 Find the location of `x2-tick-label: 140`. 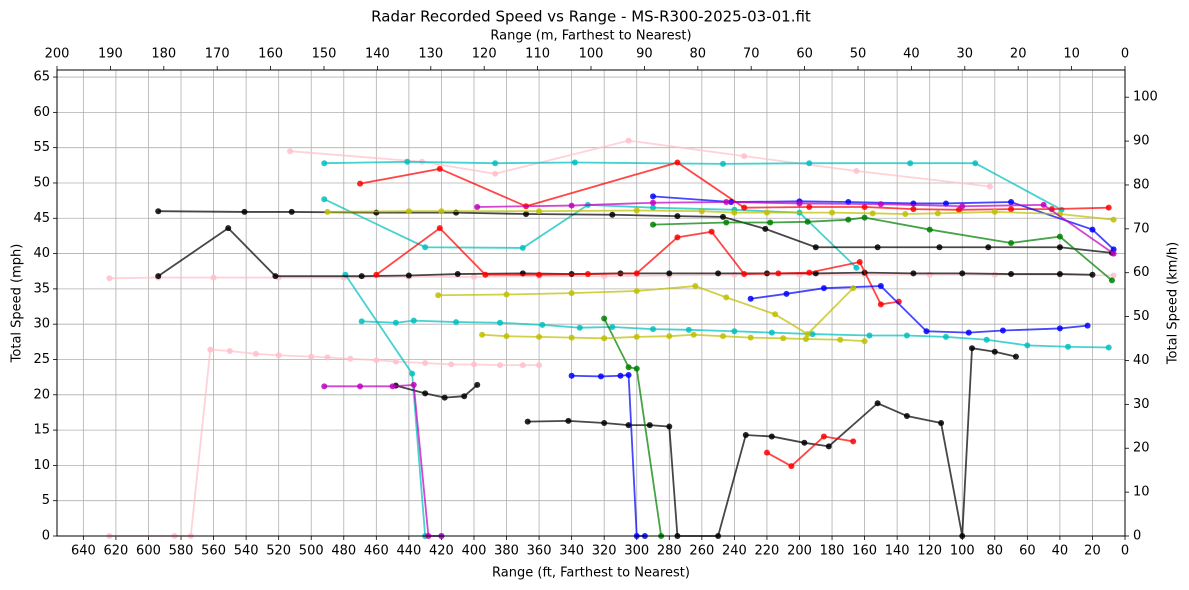

x2-tick-label: 140 is located at coordinates (377, 54).